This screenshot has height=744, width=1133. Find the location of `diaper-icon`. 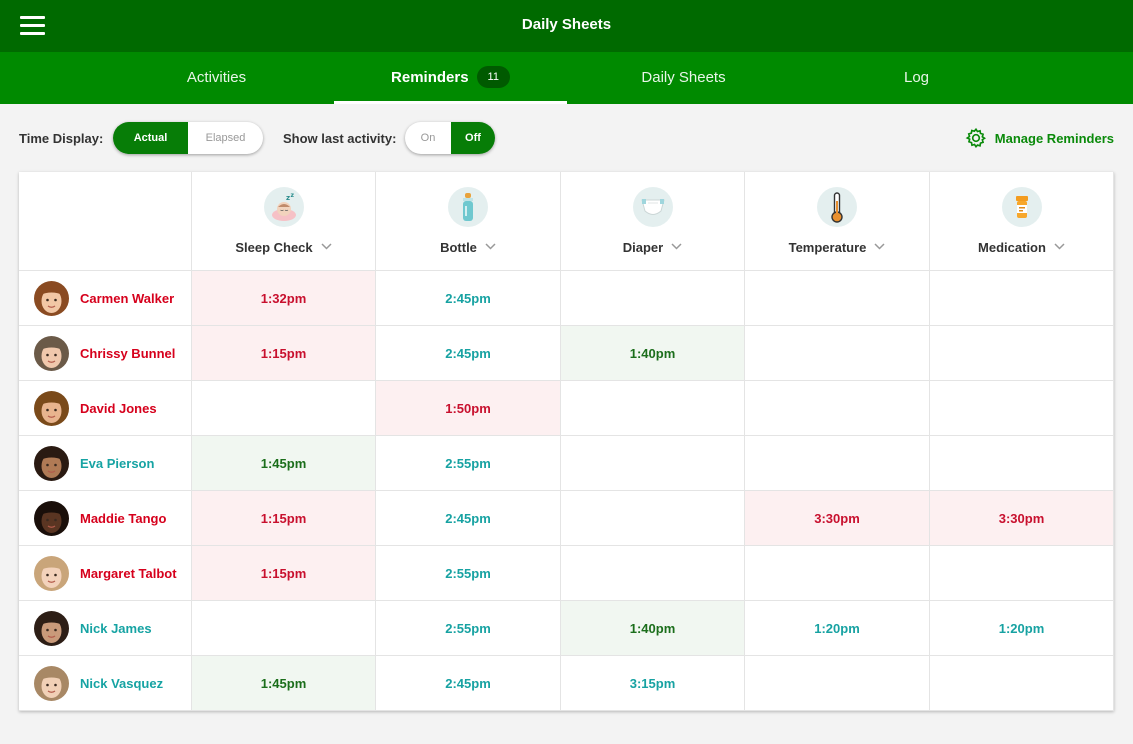

diaper-icon is located at coordinates (652, 207).